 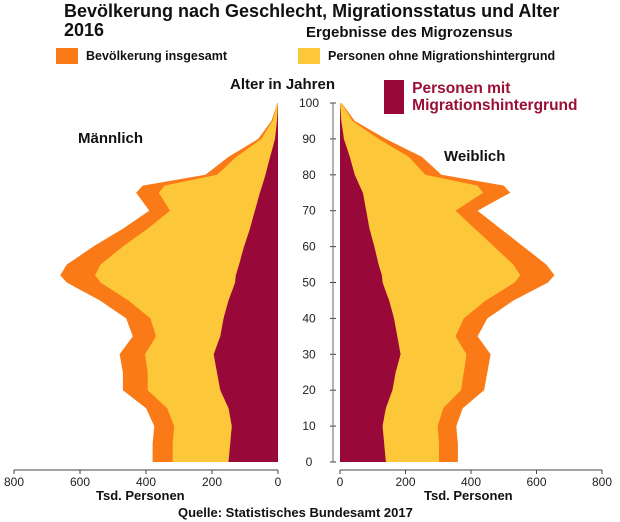 What do you see at coordinates (309, 426) in the screenshot?
I see `age-tick-10: 10` at bounding box center [309, 426].